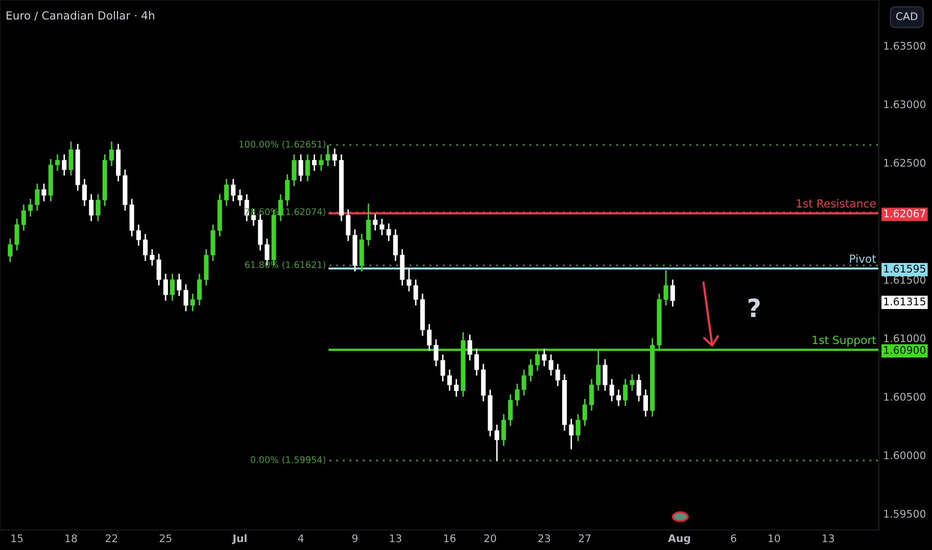 Image resolution: width=932 pixels, height=550 pixels. I want to click on x-tick-label: 23, so click(544, 538).